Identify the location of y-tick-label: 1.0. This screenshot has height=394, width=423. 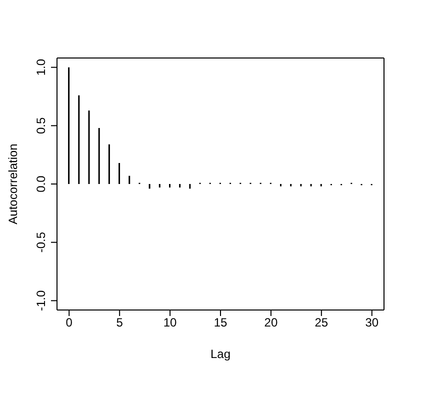
(41, 67).